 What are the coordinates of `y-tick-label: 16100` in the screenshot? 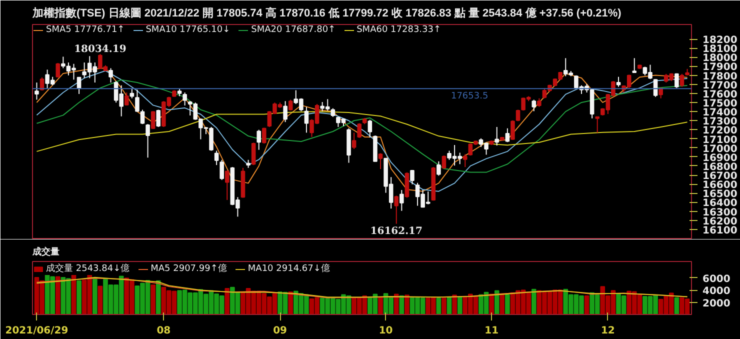 It's located at (720, 230).